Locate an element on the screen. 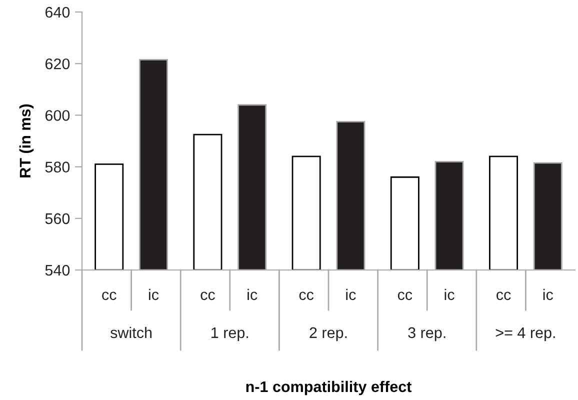 Image resolution: width=578 pixels, height=400 pixels. x-tick-label: switch is located at coordinates (131, 332).